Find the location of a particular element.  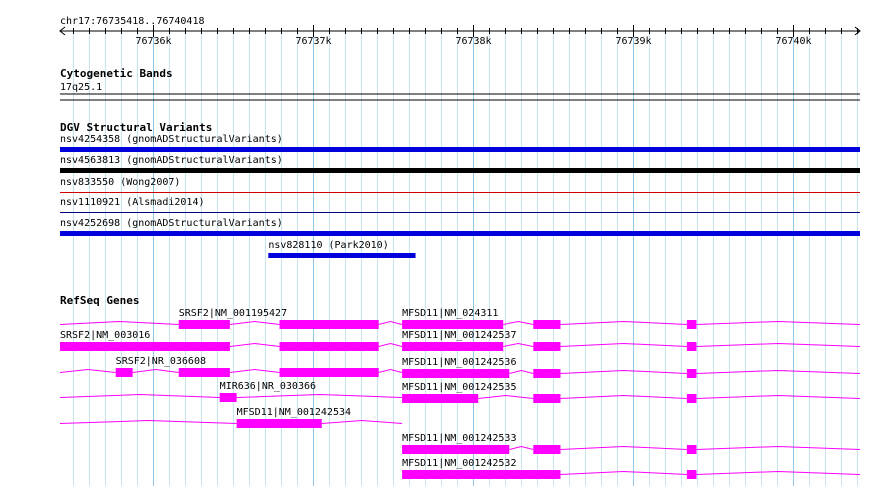

variant-label: nsv828110 (Park2010) is located at coordinates (328, 245).